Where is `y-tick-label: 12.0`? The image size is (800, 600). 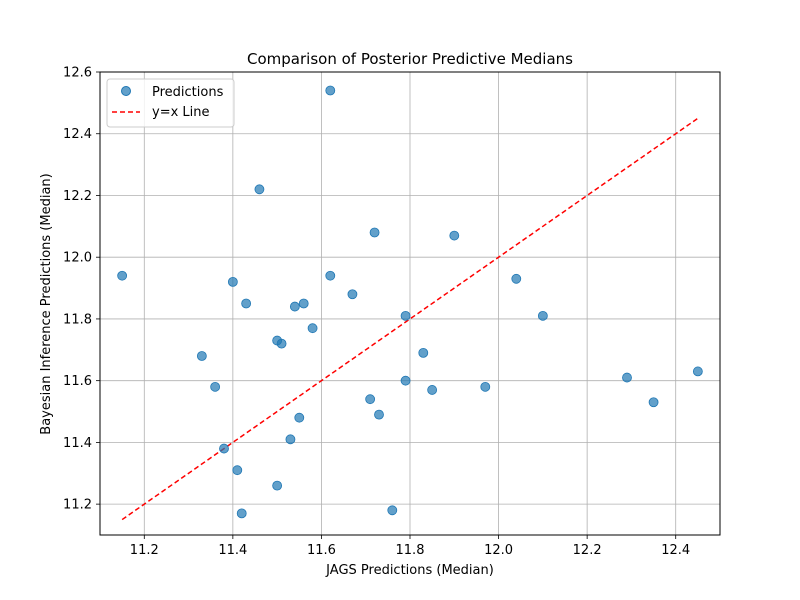 y-tick-label: 12.0 is located at coordinates (77, 258).